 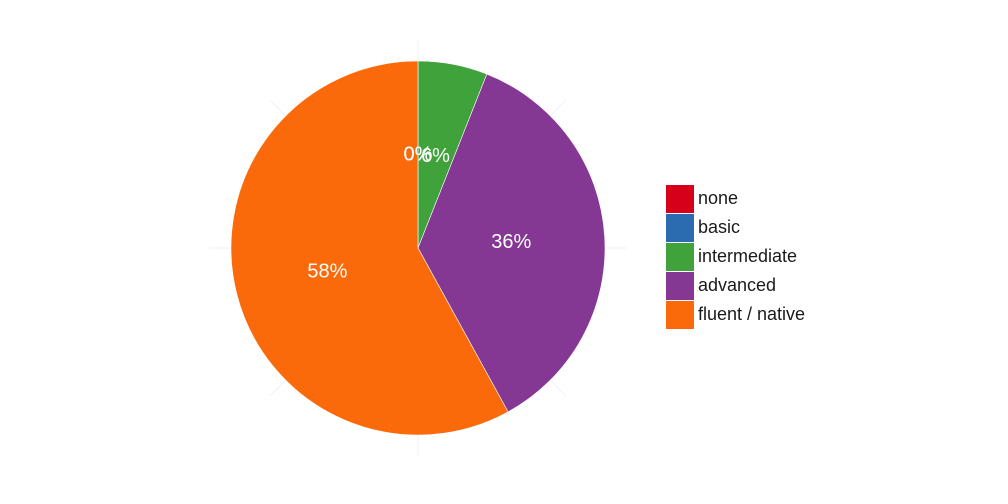 What do you see at coordinates (511, 242) in the screenshot?
I see `pie-label-advanced: 36%` at bounding box center [511, 242].